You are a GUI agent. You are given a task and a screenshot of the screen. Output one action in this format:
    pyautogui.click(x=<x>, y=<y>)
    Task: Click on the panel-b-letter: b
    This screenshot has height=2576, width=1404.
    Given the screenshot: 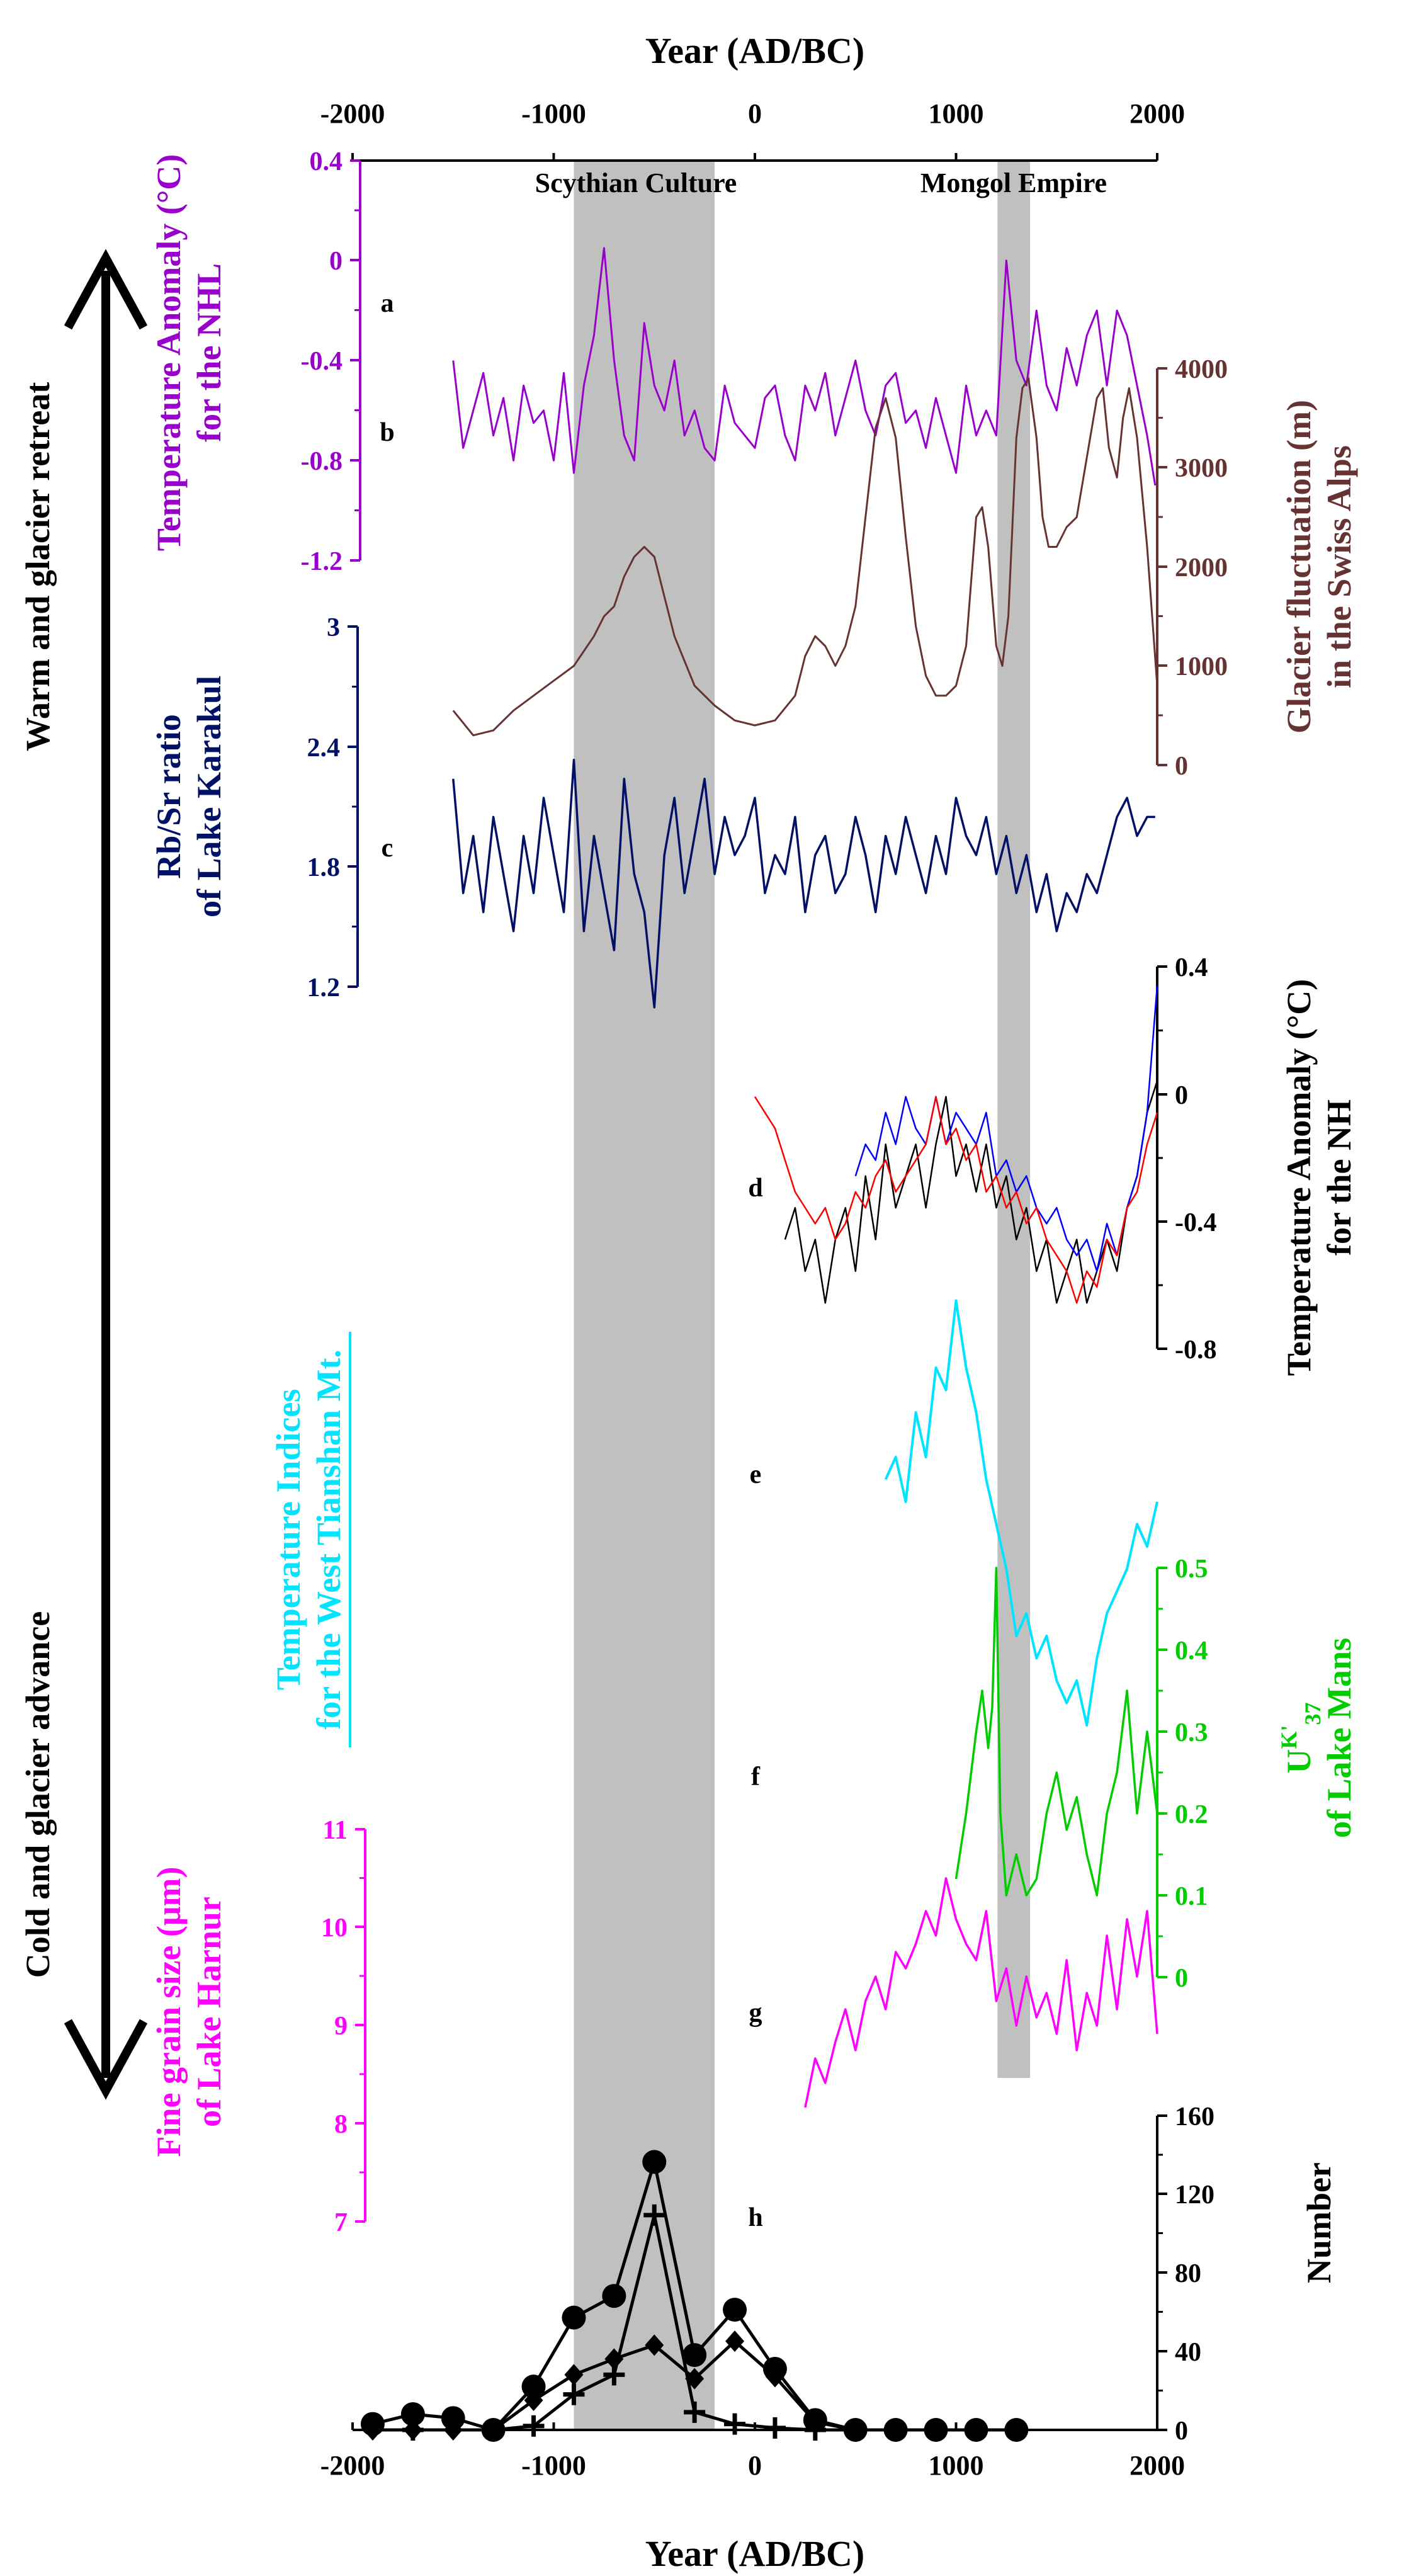 What is the action you would take?
    pyautogui.click(x=387, y=432)
    